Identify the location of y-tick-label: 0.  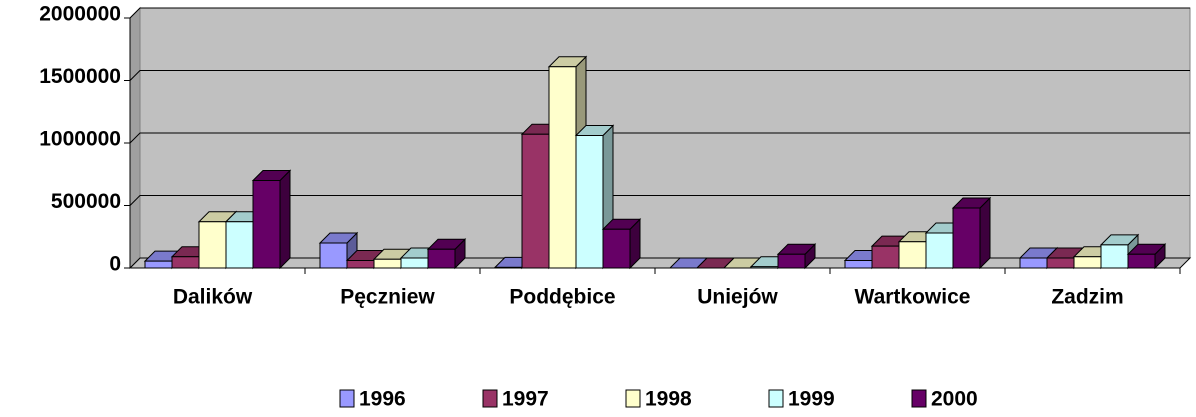
(115, 264).